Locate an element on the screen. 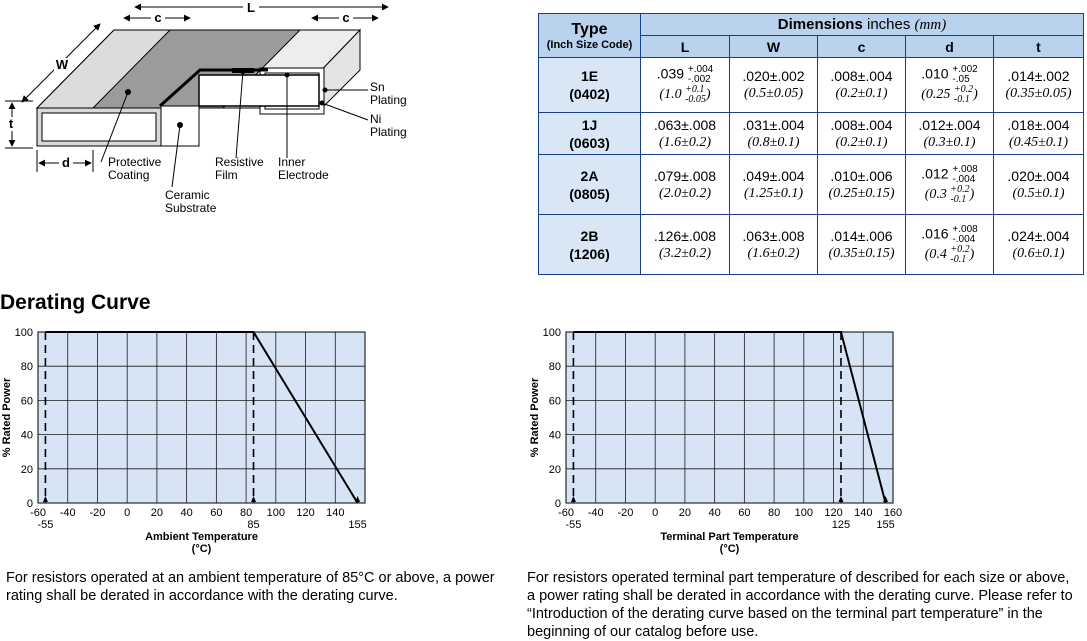  dimension-cell-c: .008±.004 (0.2±0.1) is located at coordinates (861, 133).